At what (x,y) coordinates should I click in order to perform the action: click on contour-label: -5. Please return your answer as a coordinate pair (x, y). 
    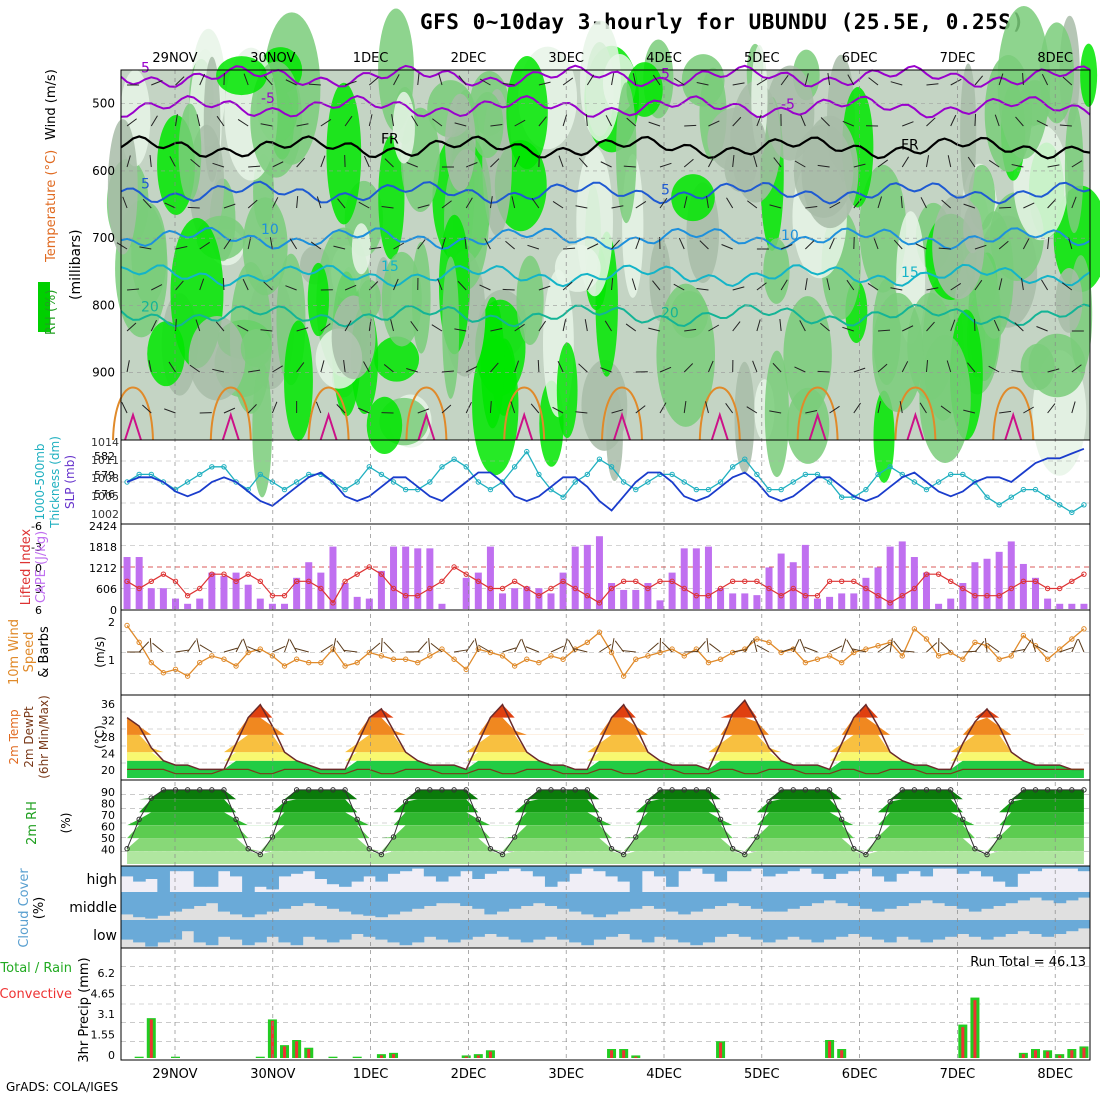
    Looking at the image, I should click on (788, 105).